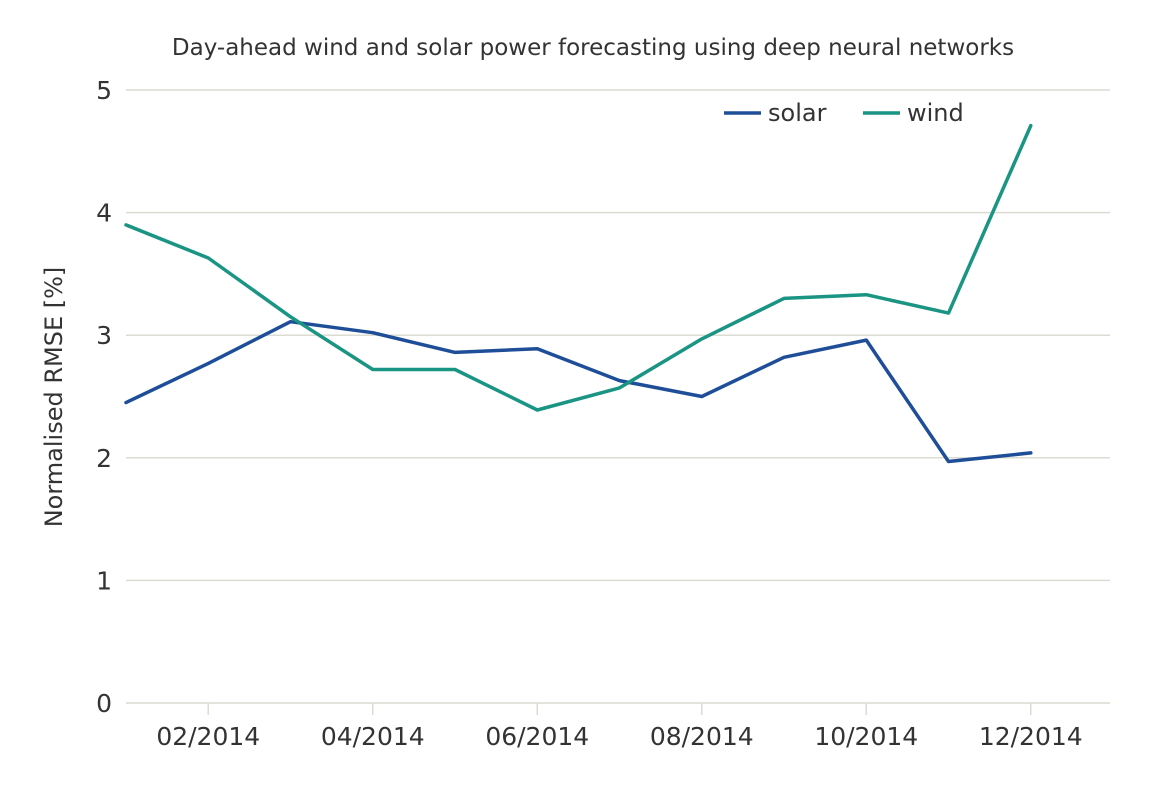 The width and height of the screenshot is (1168, 789). I want to click on x-tick-label: 04/2014, so click(373, 736).